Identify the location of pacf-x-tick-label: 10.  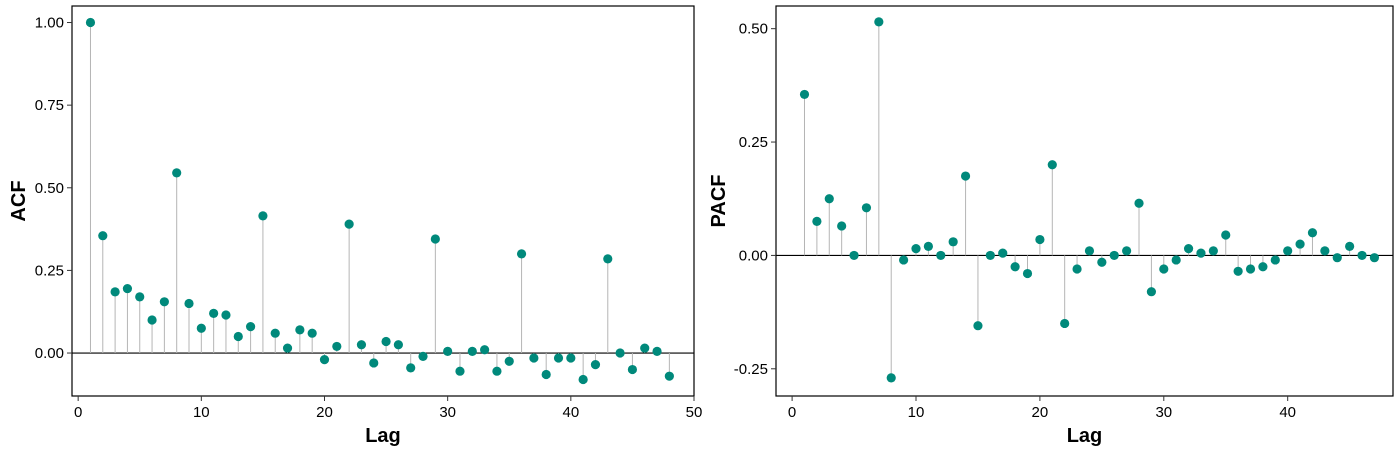
(916, 412).